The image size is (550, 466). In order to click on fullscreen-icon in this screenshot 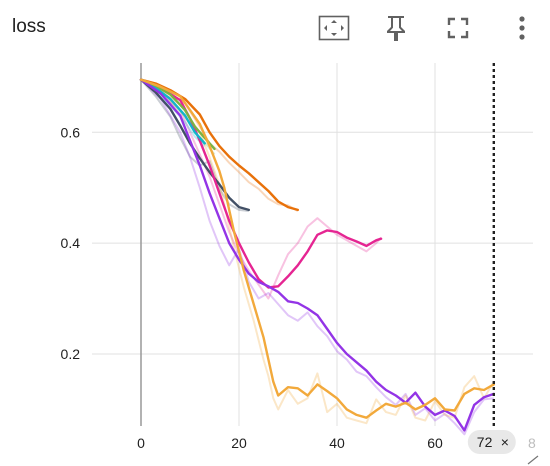, I will do `click(458, 28)`.